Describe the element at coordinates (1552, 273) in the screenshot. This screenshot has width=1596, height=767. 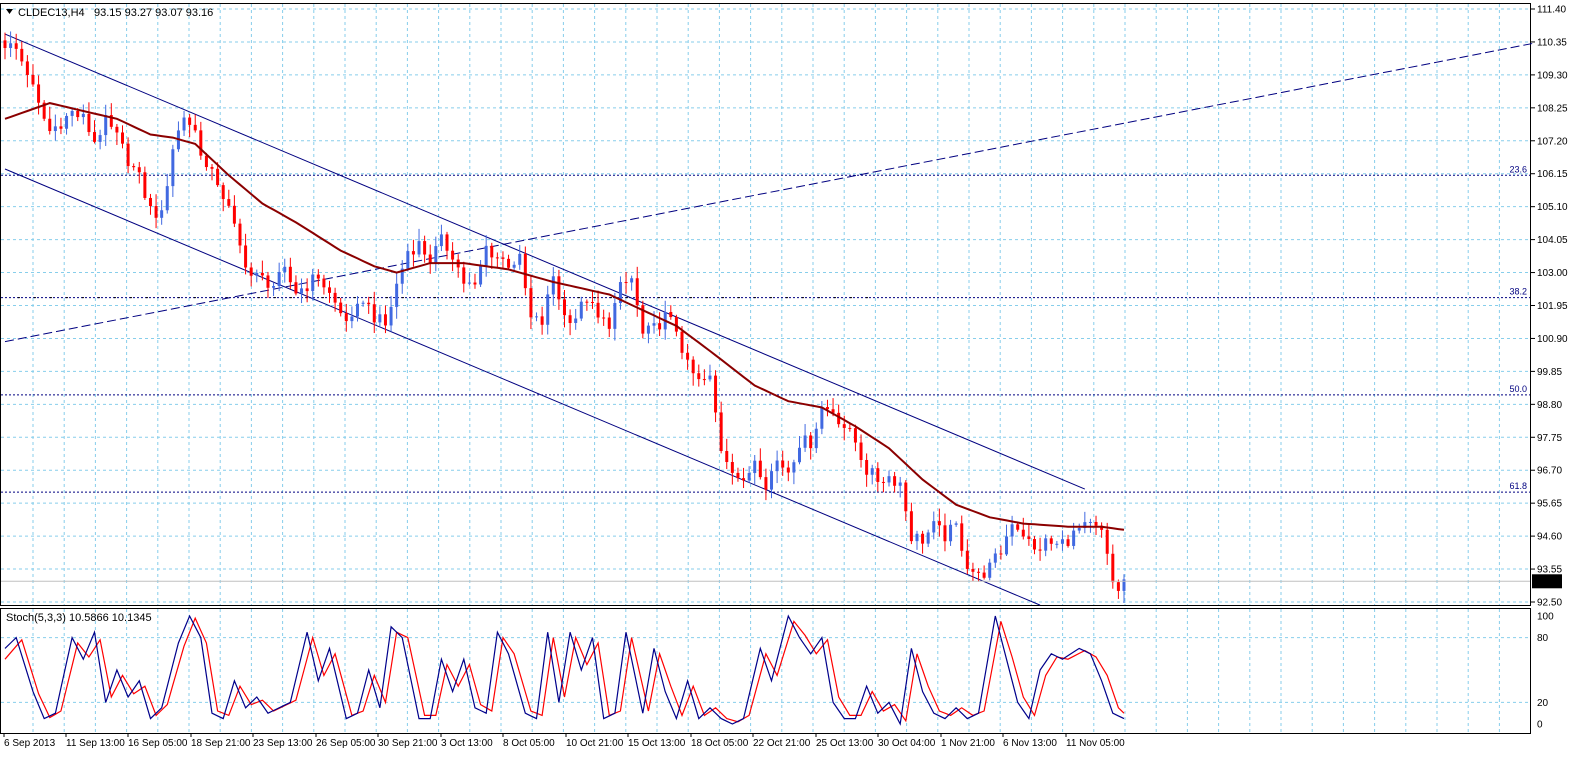
I see `y-tick-label: 103.00` at that location.